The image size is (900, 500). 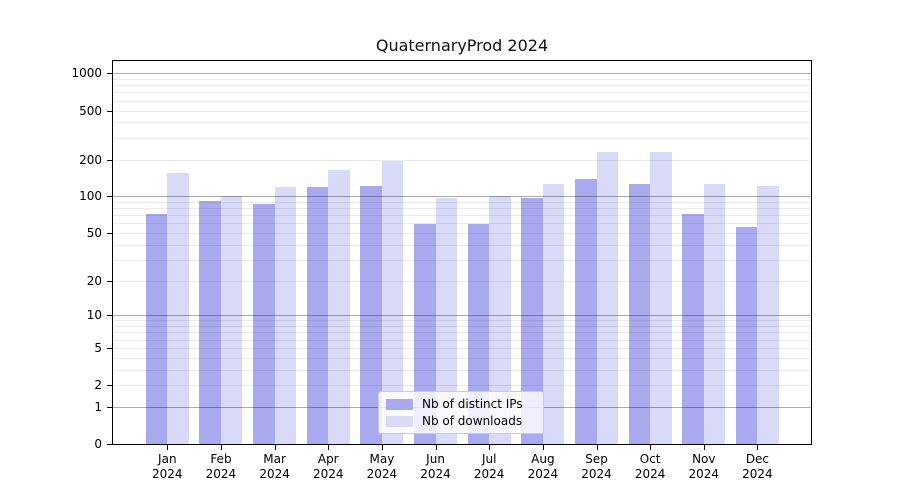 What do you see at coordinates (94, 280) in the screenshot?
I see `y-tick-label-20: 20` at bounding box center [94, 280].